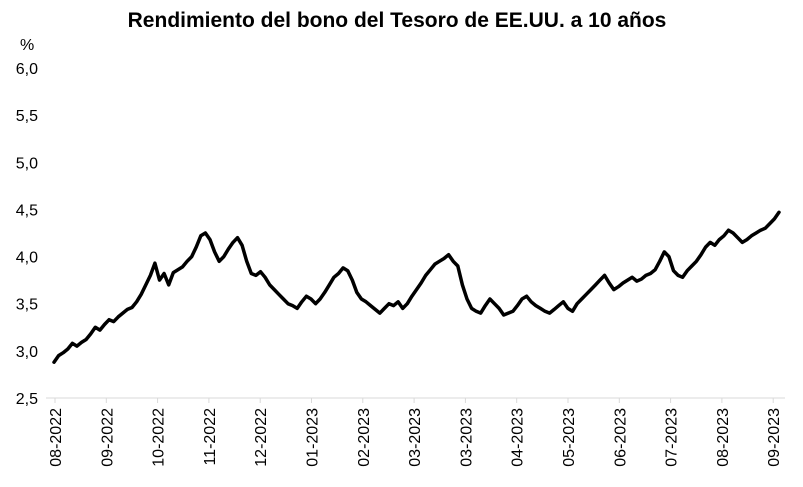 This screenshot has height=487, width=803. What do you see at coordinates (27, 258) in the screenshot?
I see `y-tick-label: 4,0` at bounding box center [27, 258].